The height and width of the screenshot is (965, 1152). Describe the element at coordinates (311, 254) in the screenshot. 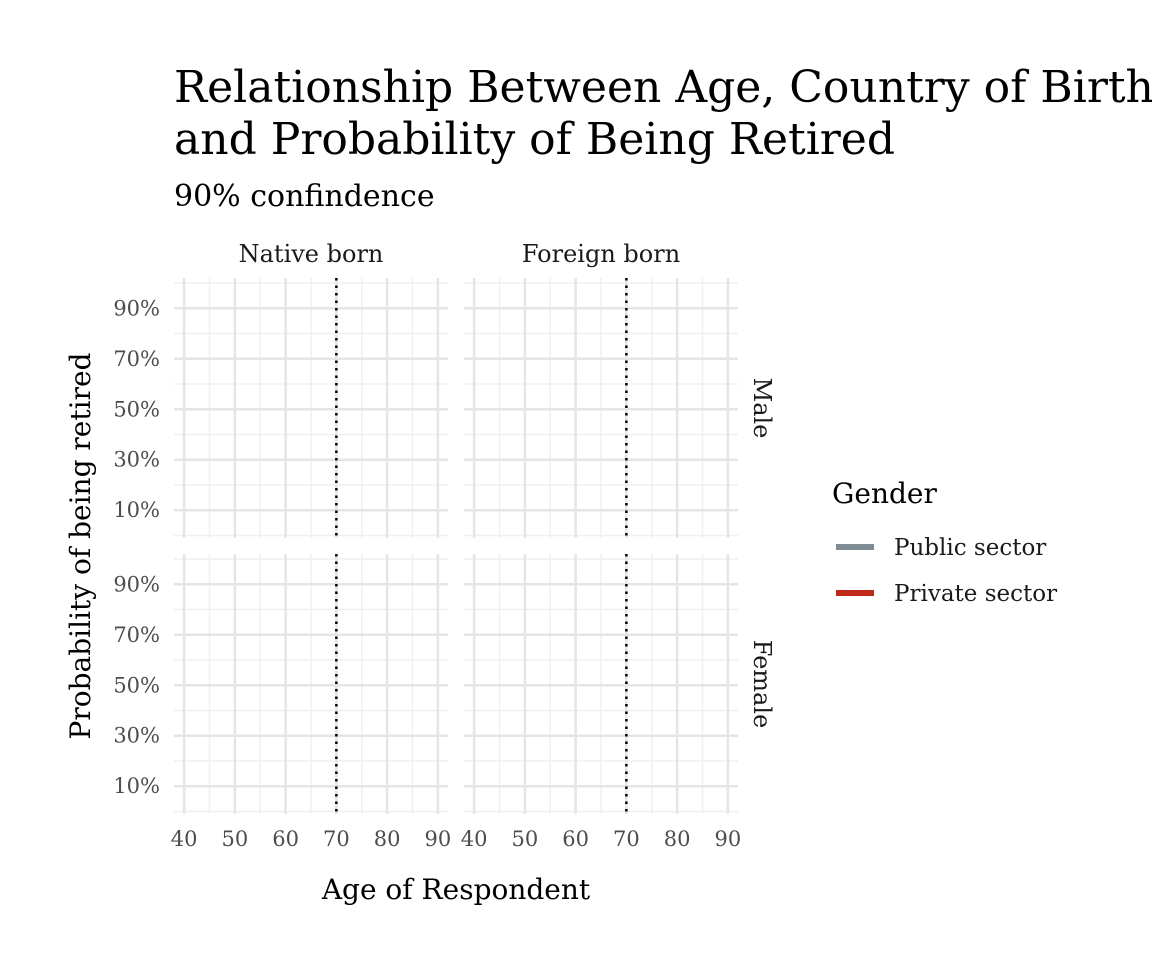

I see `facet-column-label: Native born` at that location.